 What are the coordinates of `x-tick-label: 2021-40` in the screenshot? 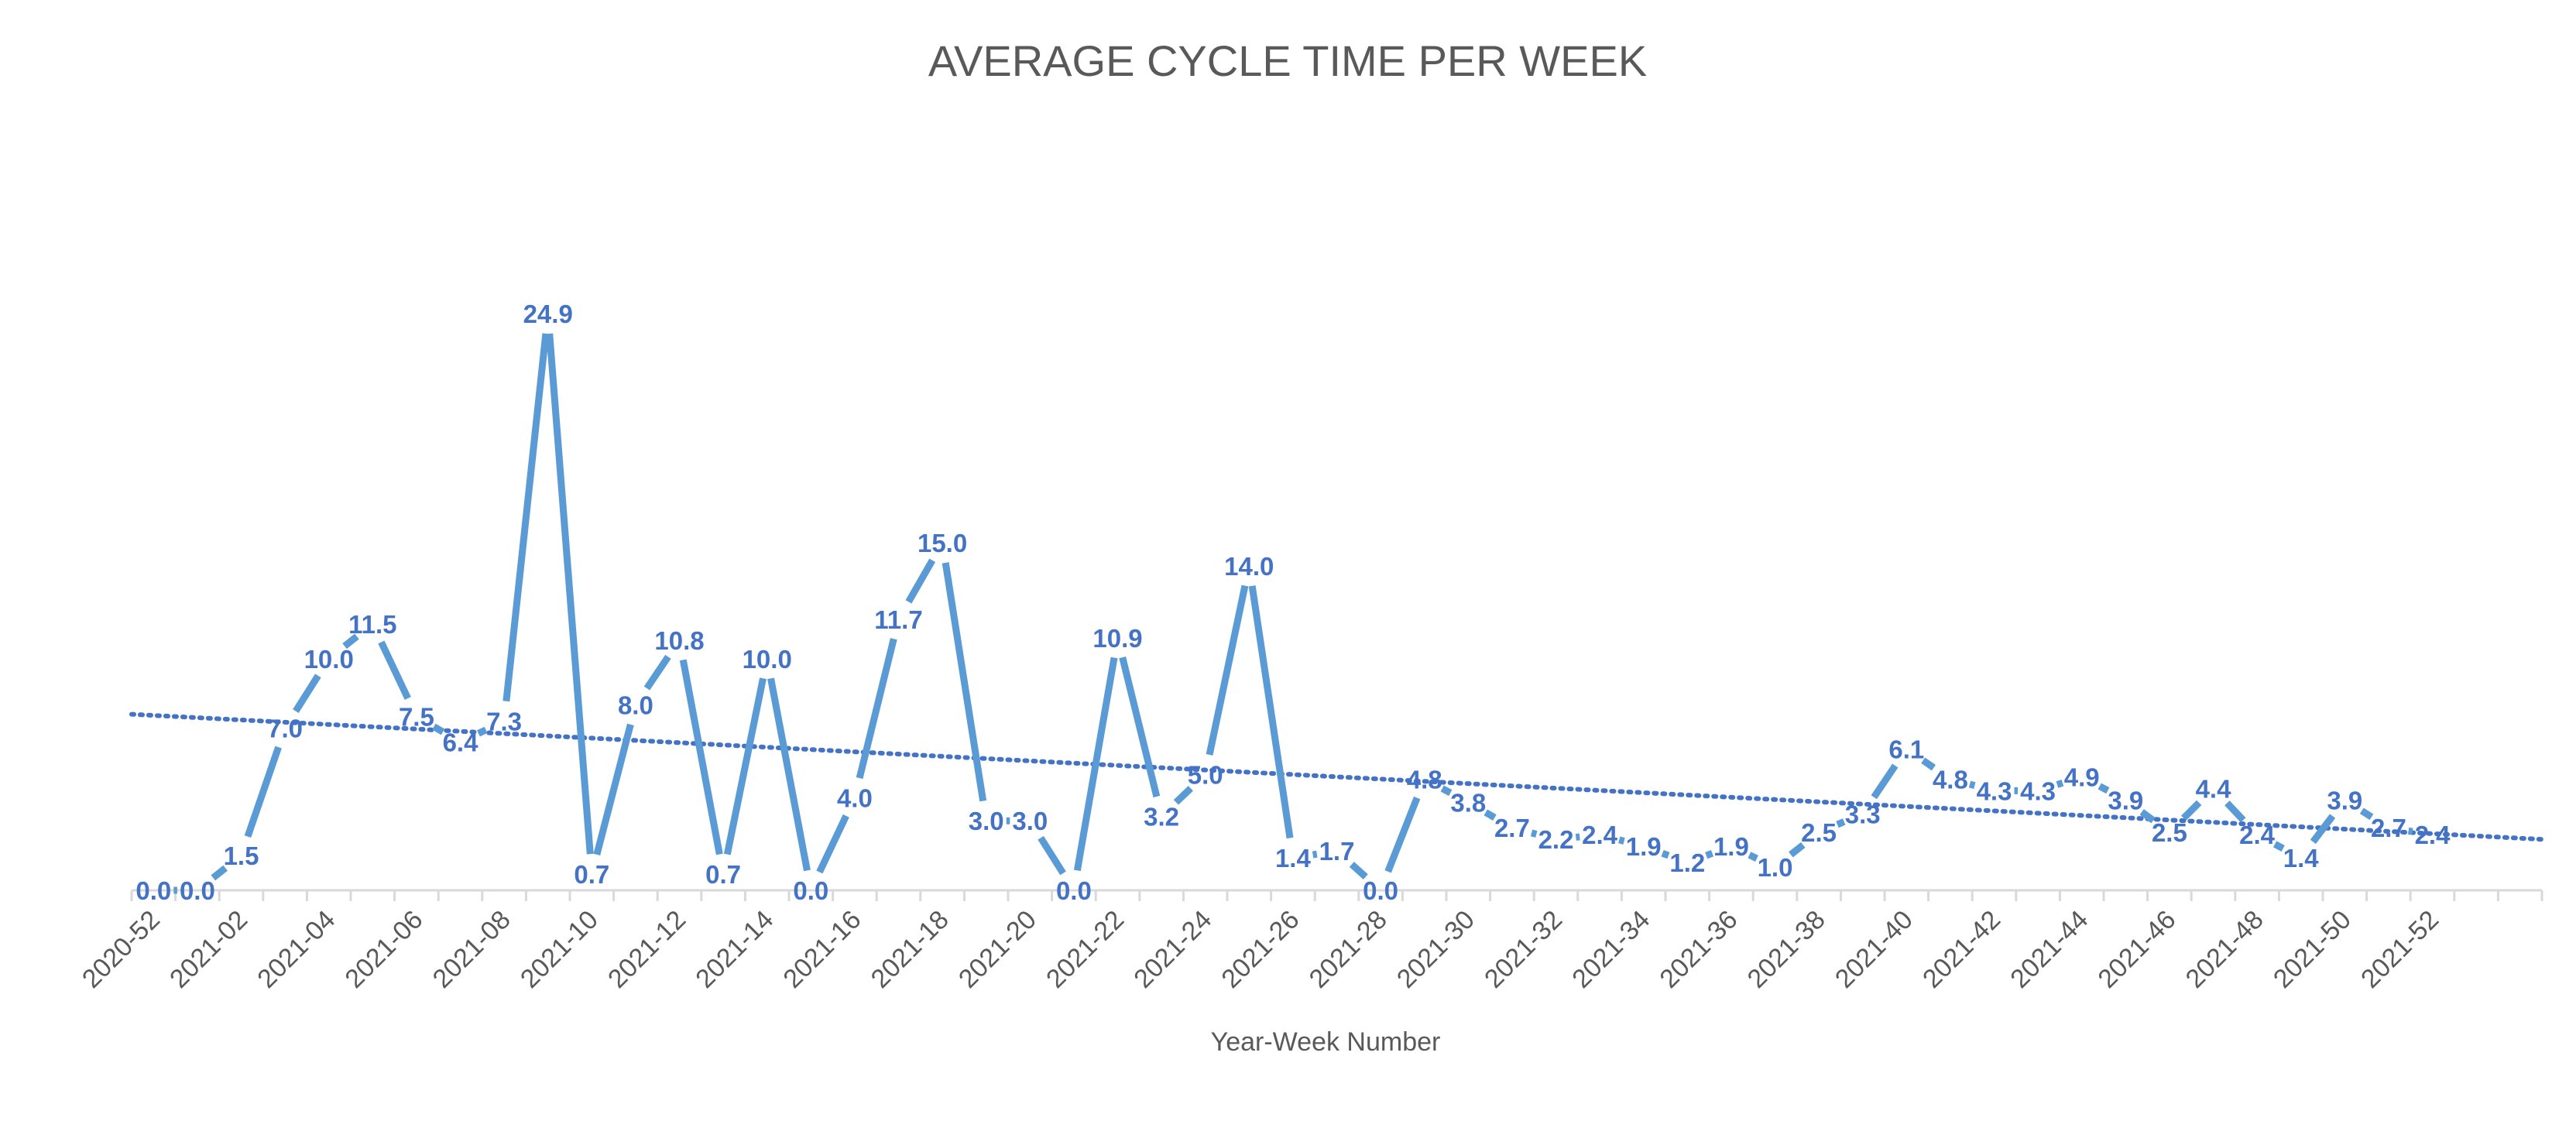 It's located at (1874, 949).